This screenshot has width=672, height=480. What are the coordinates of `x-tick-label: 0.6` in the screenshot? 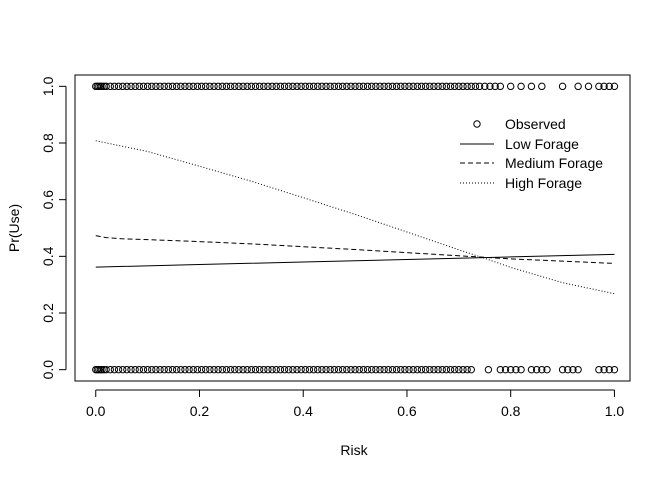 It's located at (407, 411).